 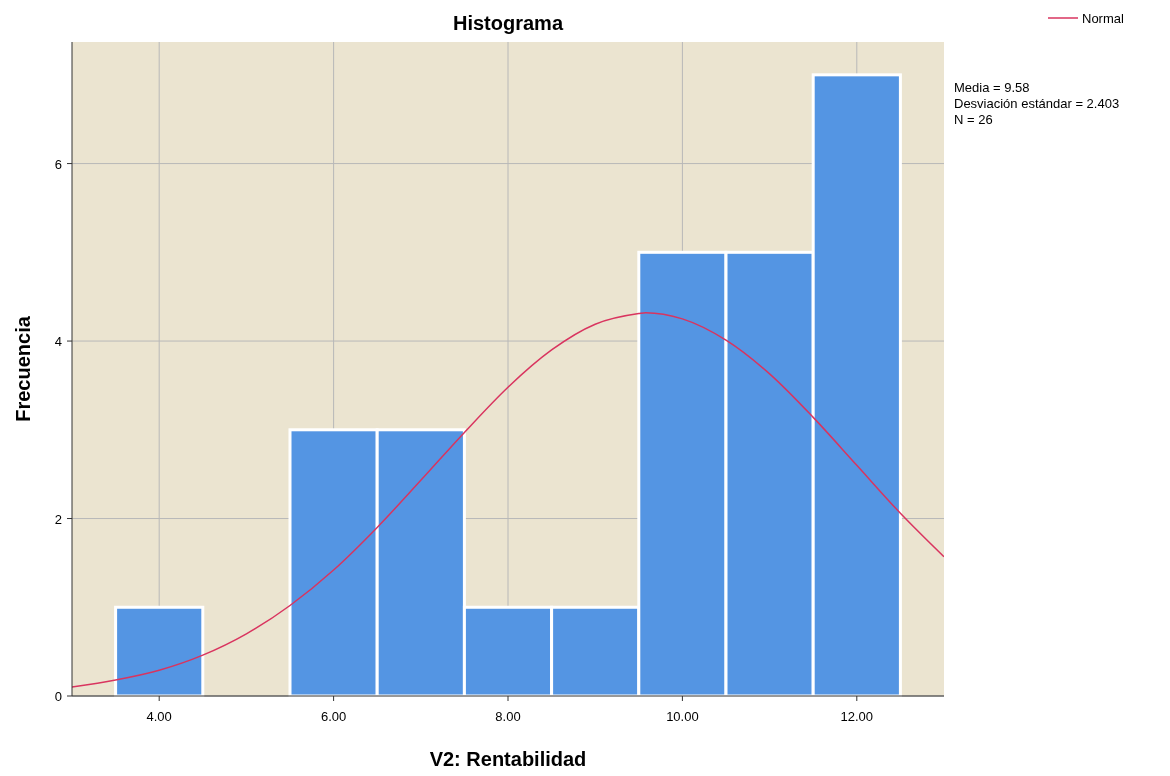 I want to click on x-tick-label: 4.00, so click(x=159, y=716).